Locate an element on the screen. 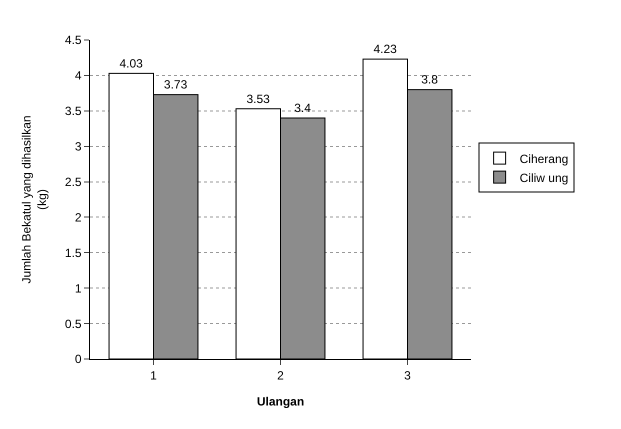 The width and height of the screenshot is (621, 429). data-label: 3.53 is located at coordinates (258, 99).